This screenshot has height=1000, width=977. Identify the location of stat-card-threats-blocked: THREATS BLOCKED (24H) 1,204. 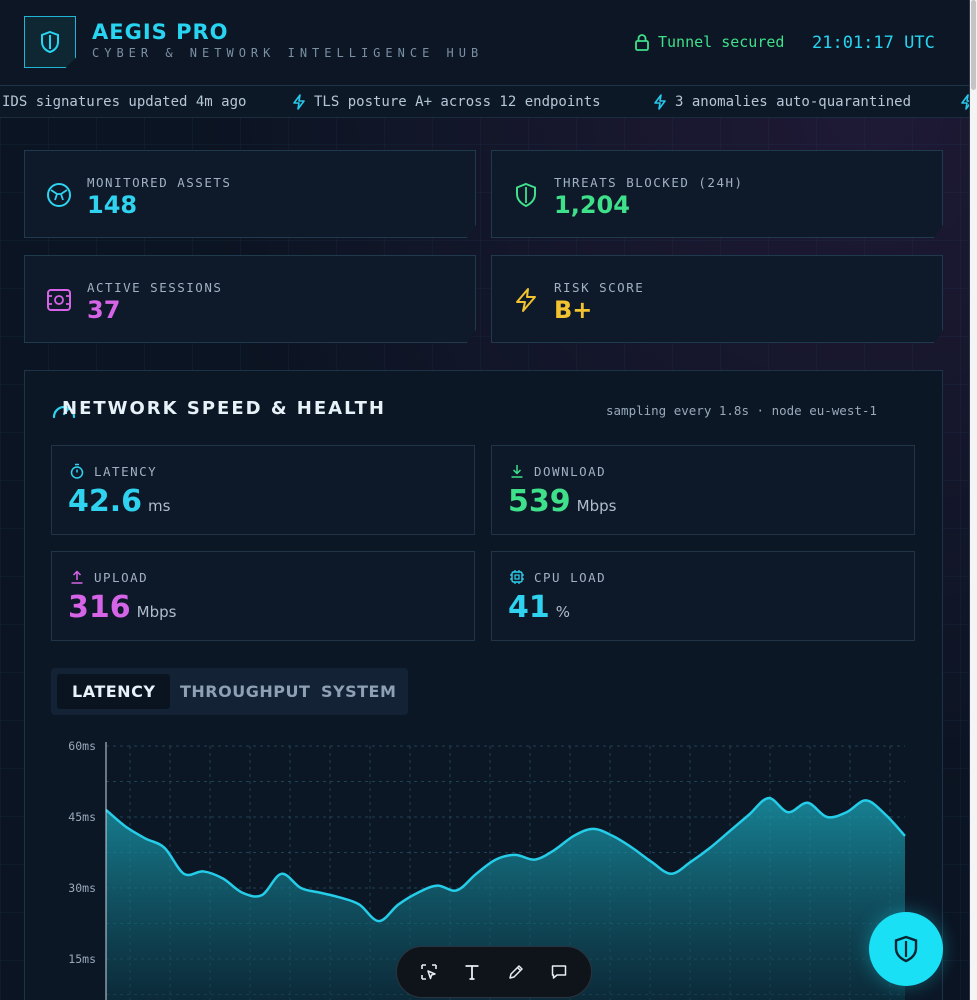
(717, 194).